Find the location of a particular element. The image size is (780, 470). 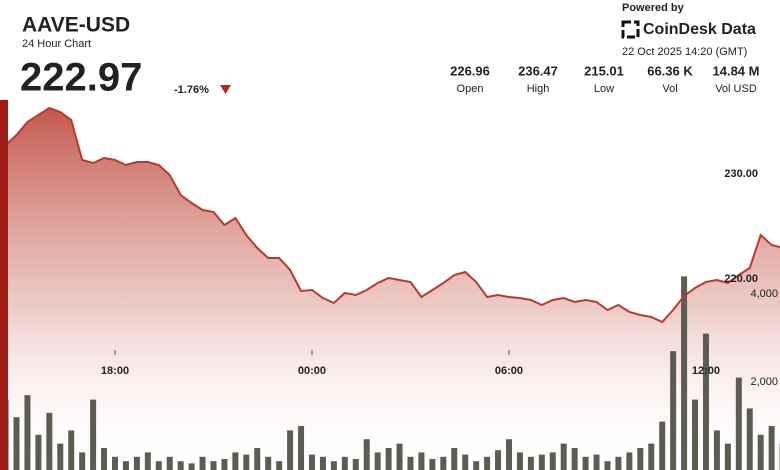

stat-label: Low is located at coordinates (604, 89).